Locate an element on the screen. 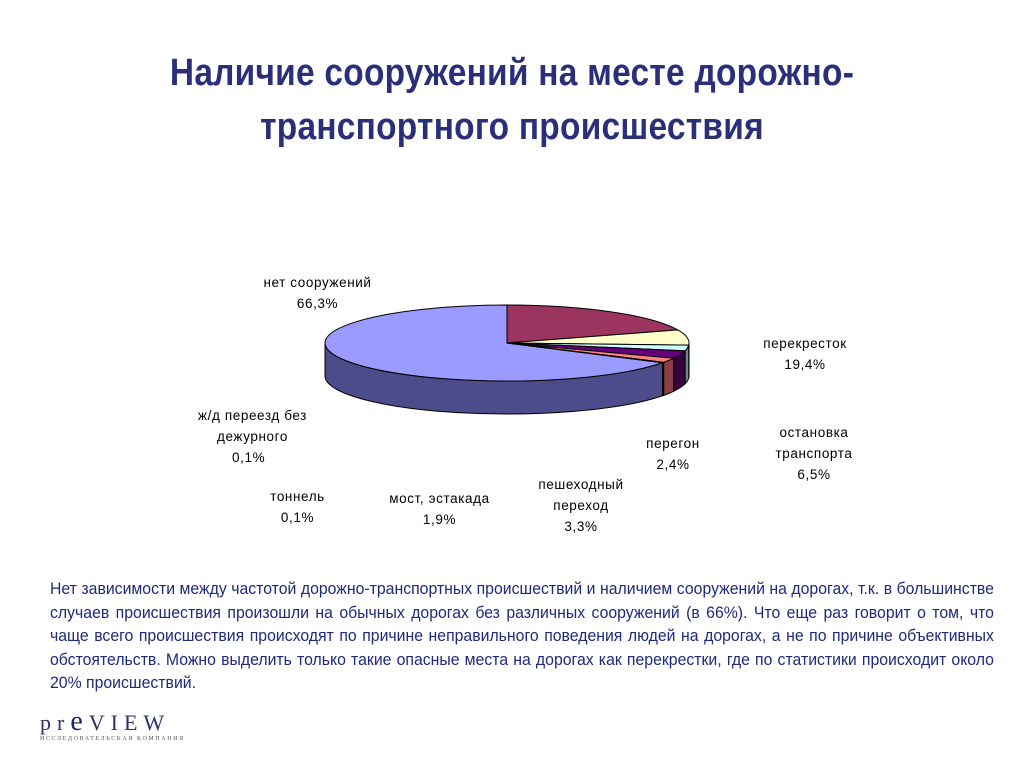  slice-перекресток is located at coordinates (593, 324).